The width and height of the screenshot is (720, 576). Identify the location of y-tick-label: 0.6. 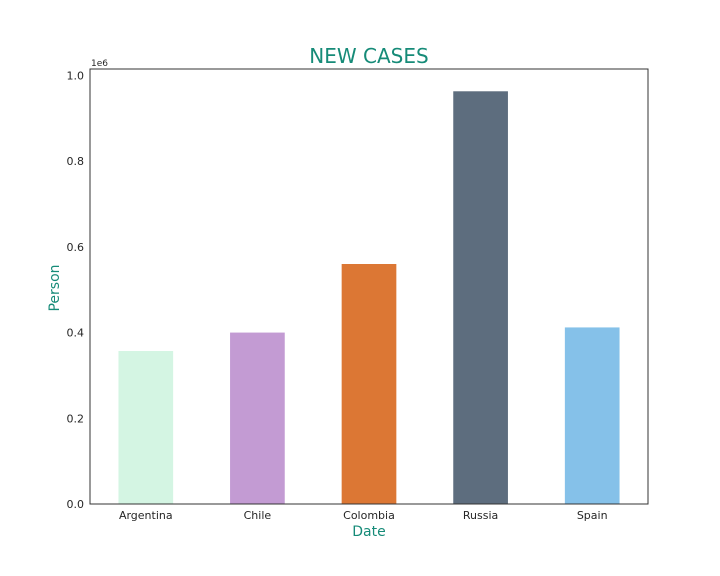
(76, 247).